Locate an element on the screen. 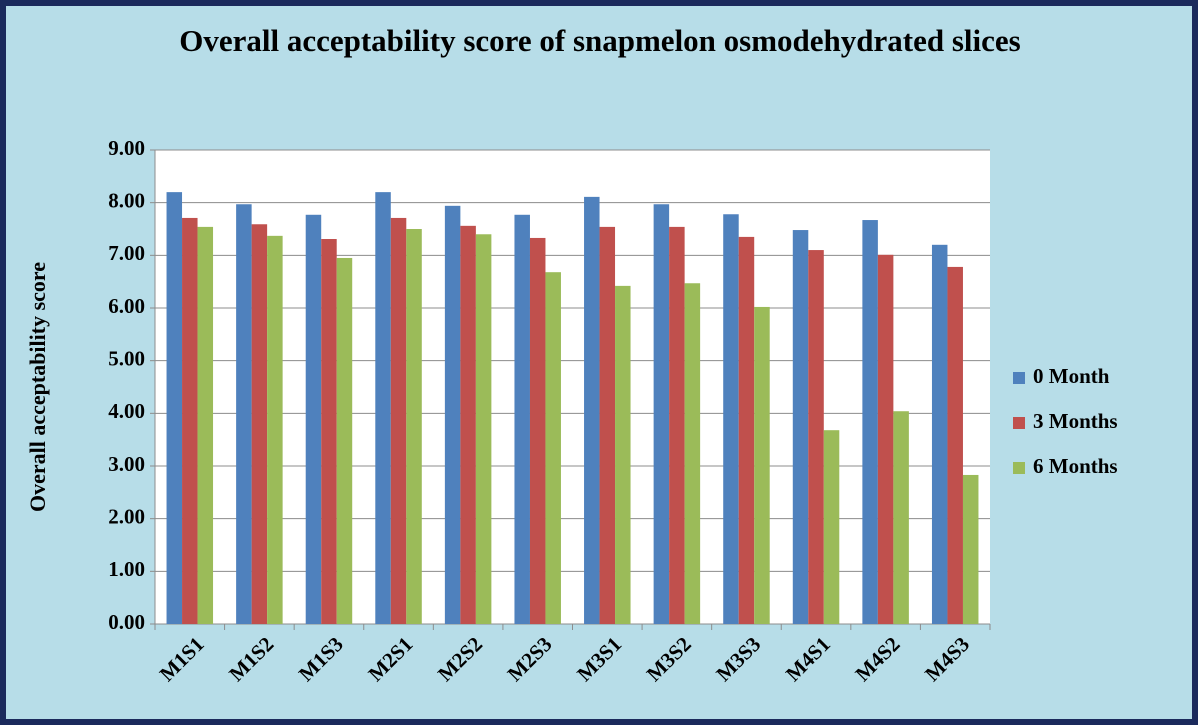 This screenshot has height=725, width=1198. y-tick-label: 8.00 is located at coordinates (126, 200).